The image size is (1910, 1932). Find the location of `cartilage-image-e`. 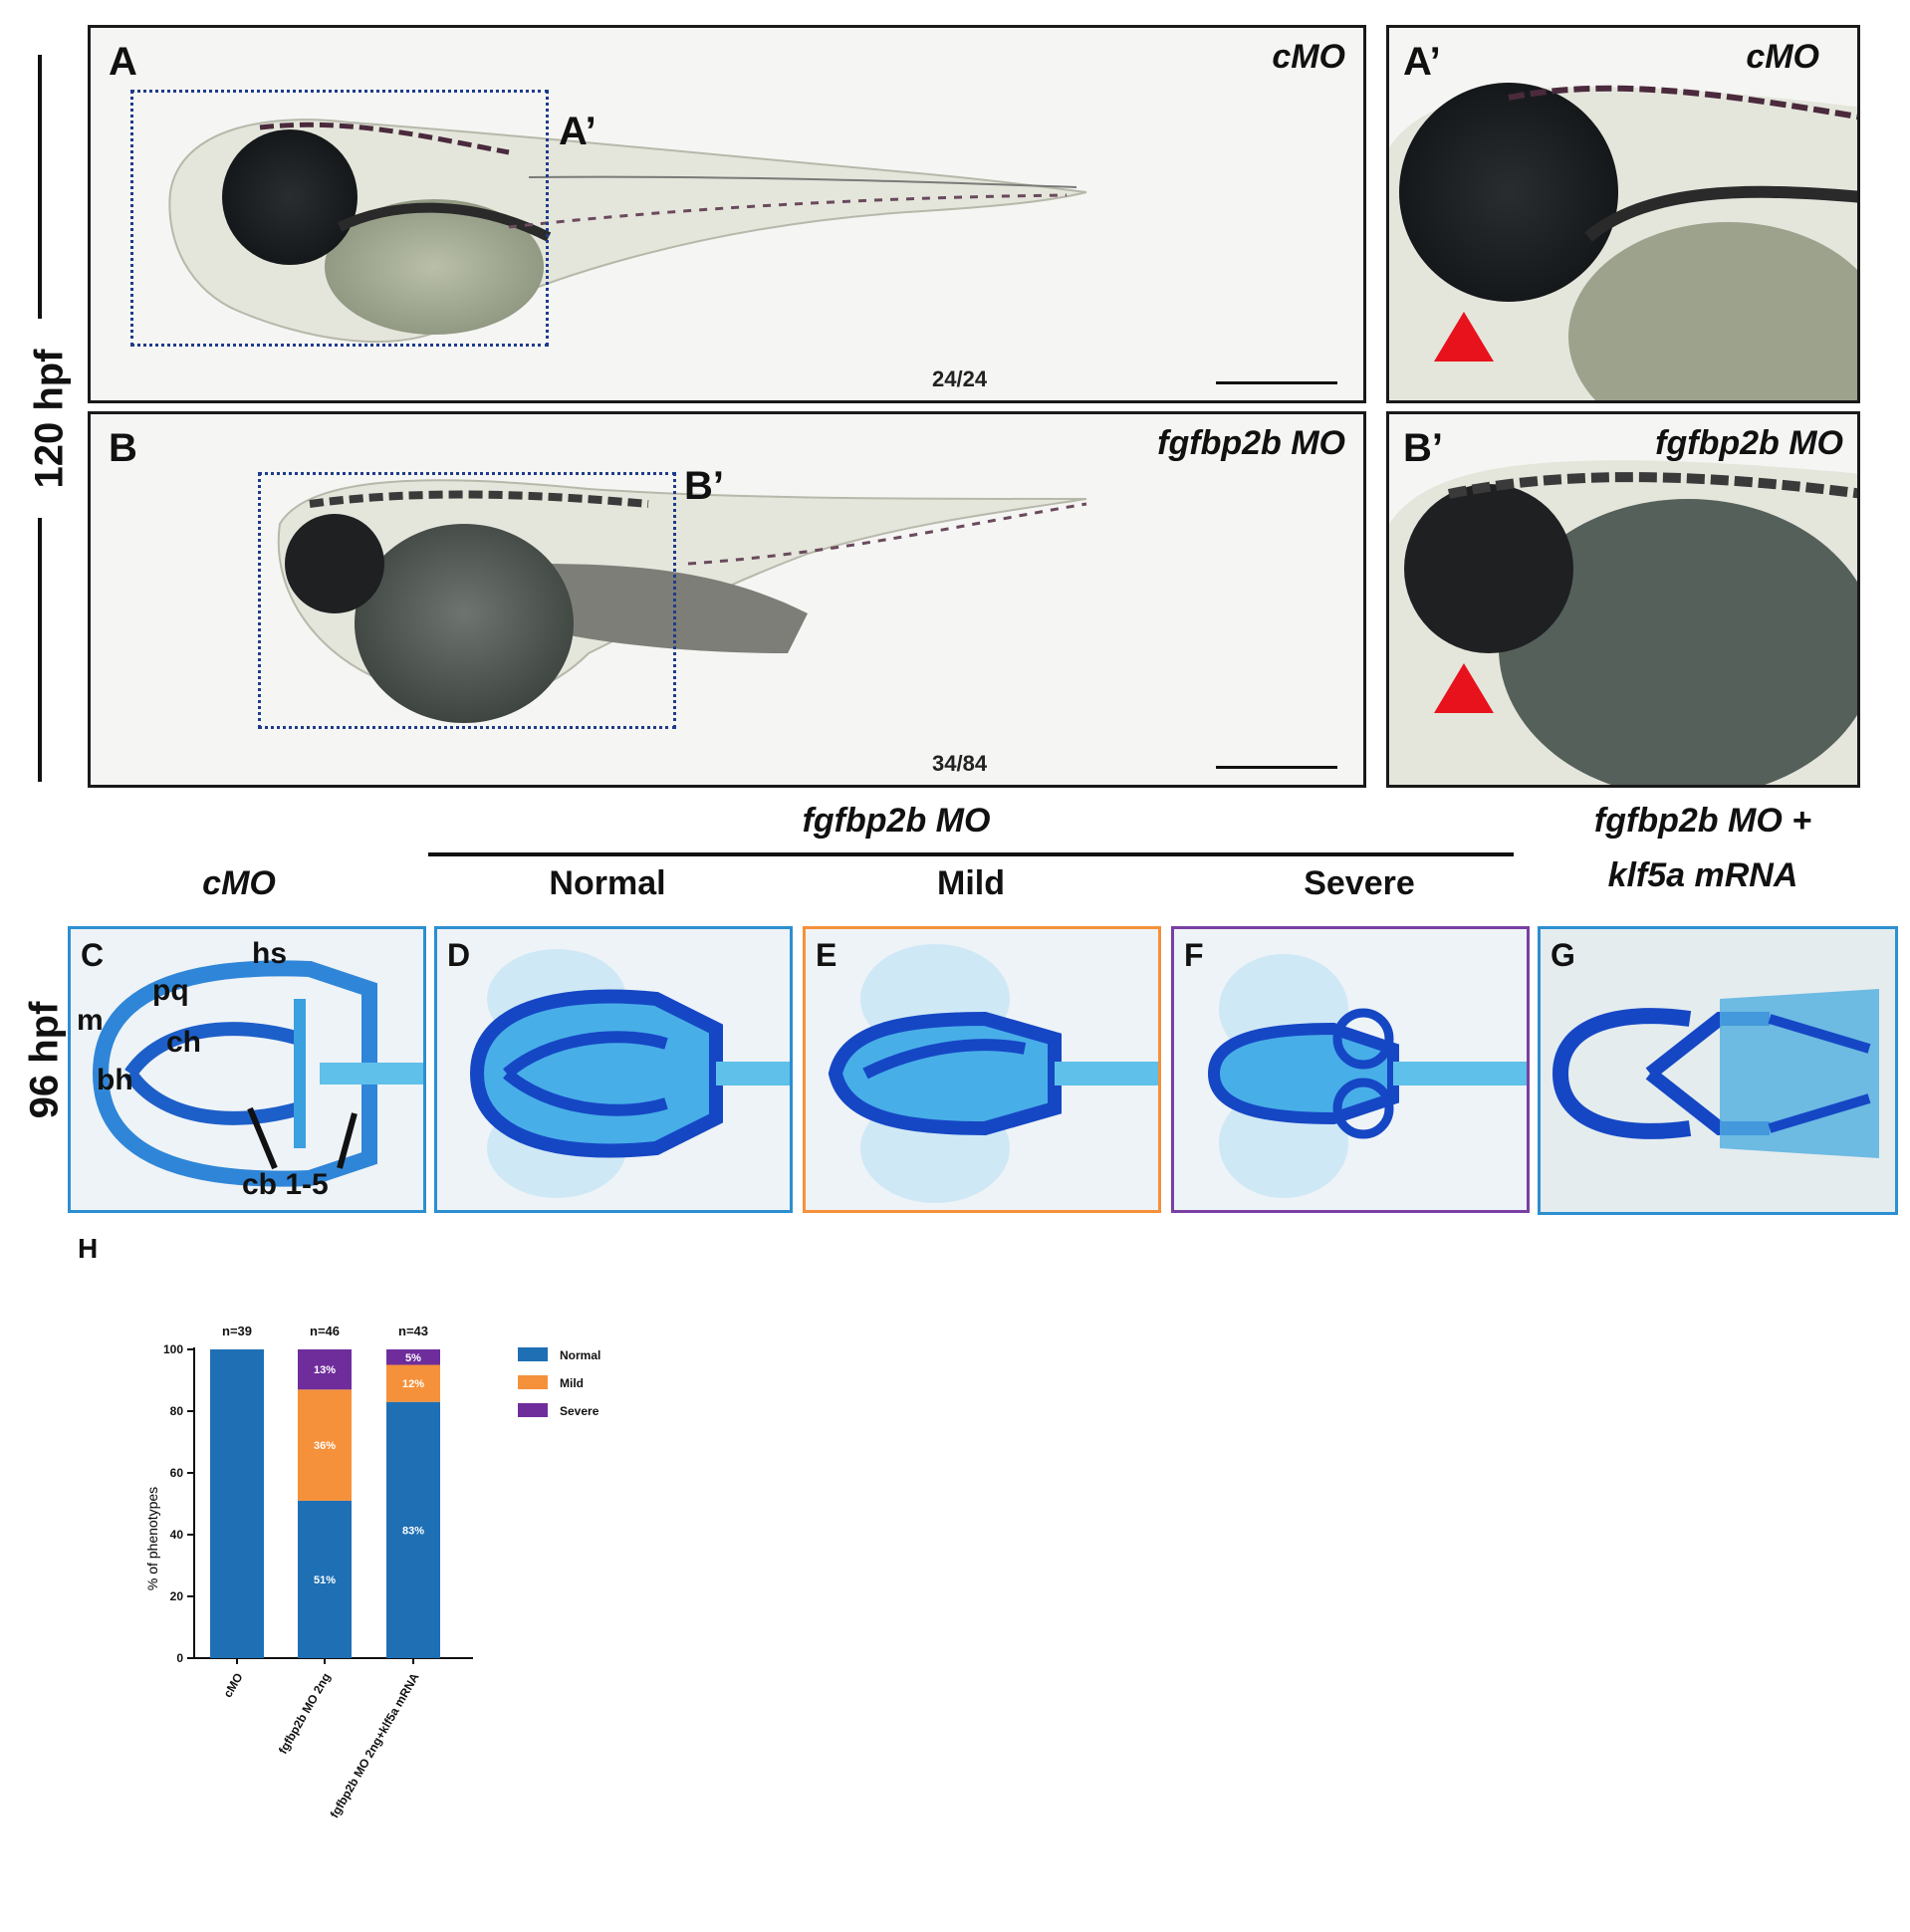

cartilage-image-e is located at coordinates (993, 1073).